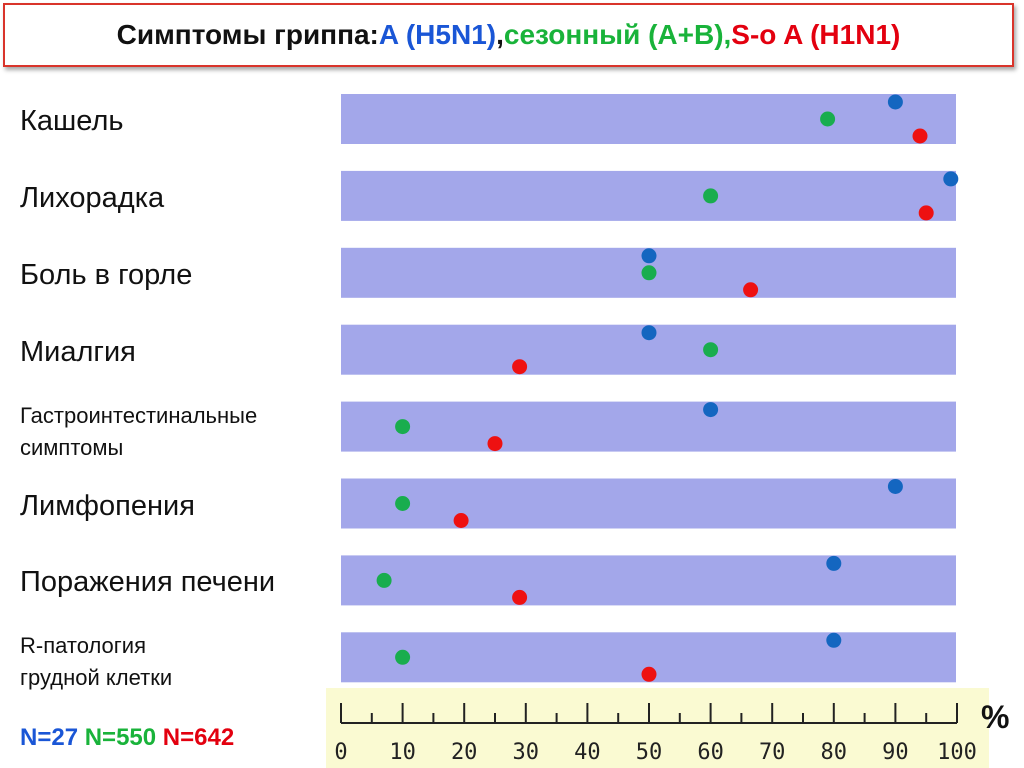 The height and width of the screenshot is (768, 1024). Describe the element at coordinates (49, 737) in the screenshot. I see `n-count-h5n1: N=27` at that location.